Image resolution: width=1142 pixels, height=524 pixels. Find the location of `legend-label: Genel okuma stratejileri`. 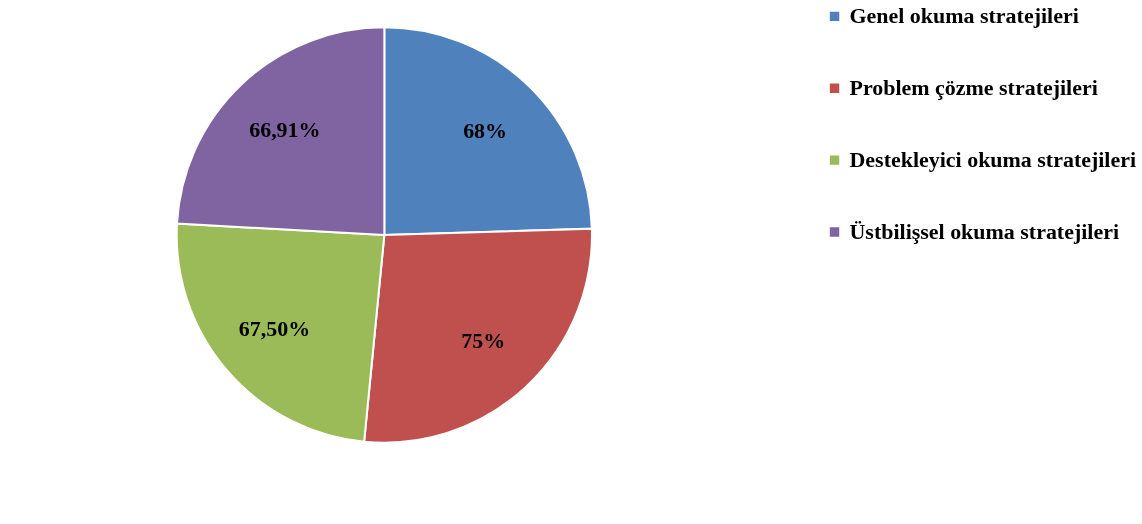

legend-label: Genel okuma stratejileri is located at coordinates (964, 16).